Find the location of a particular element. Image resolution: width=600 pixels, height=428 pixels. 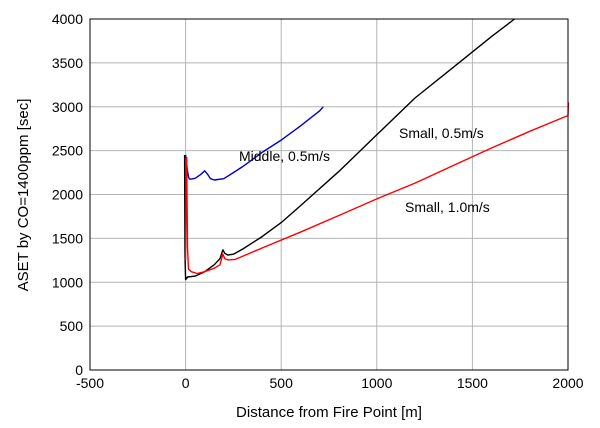

y-tick-label: 3500 is located at coordinates (67, 63).